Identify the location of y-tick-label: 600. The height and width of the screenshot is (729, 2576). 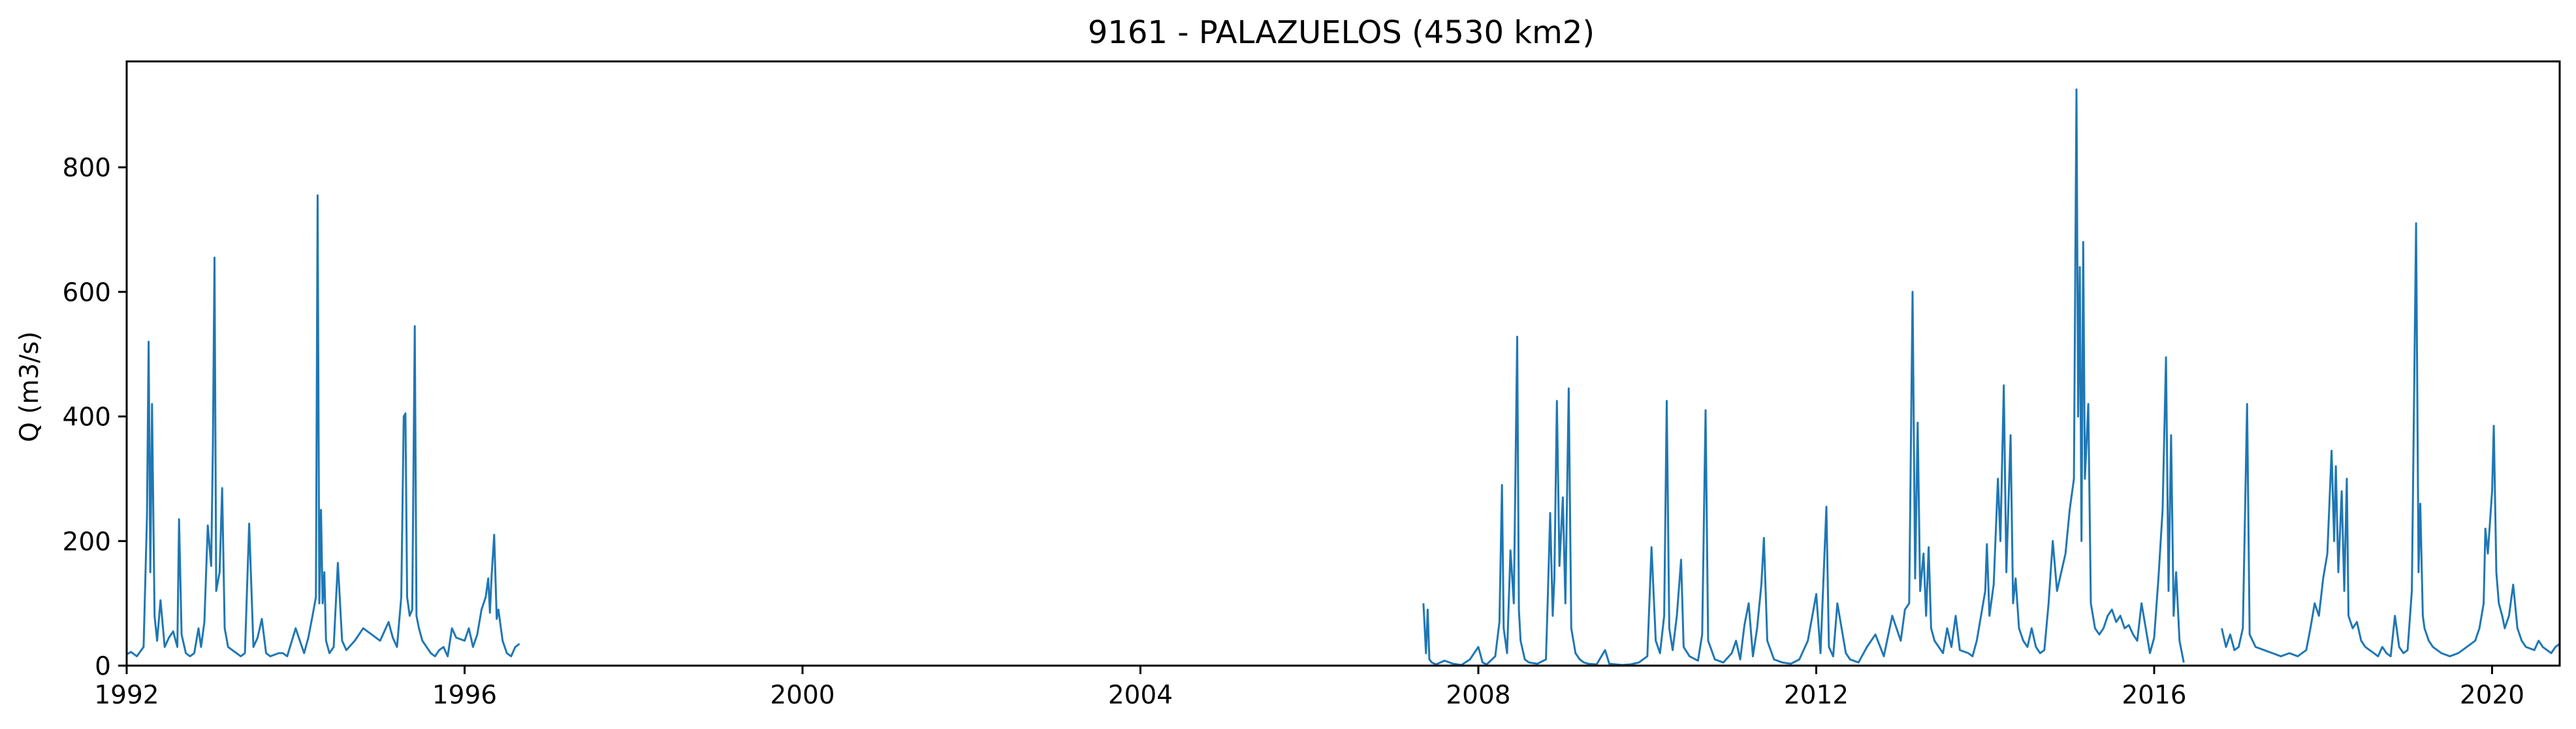
(87, 293).